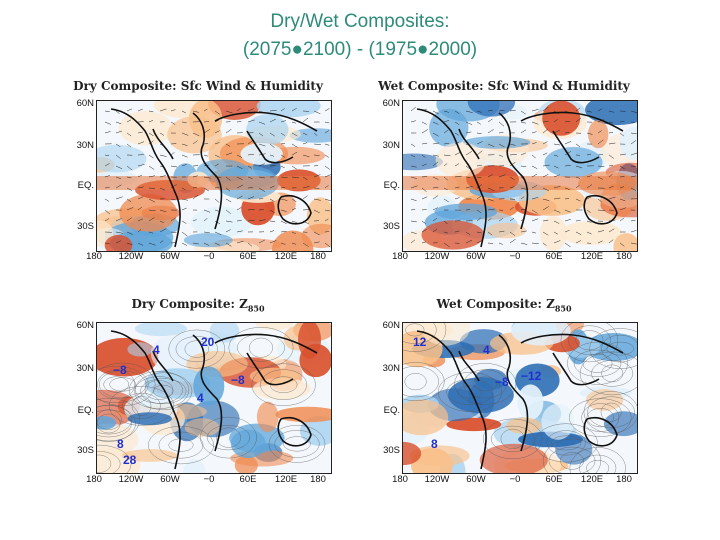  Describe the element at coordinates (360, 21) in the screenshot. I see `slide-title-line1: Dry/Wet Composites:` at that location.